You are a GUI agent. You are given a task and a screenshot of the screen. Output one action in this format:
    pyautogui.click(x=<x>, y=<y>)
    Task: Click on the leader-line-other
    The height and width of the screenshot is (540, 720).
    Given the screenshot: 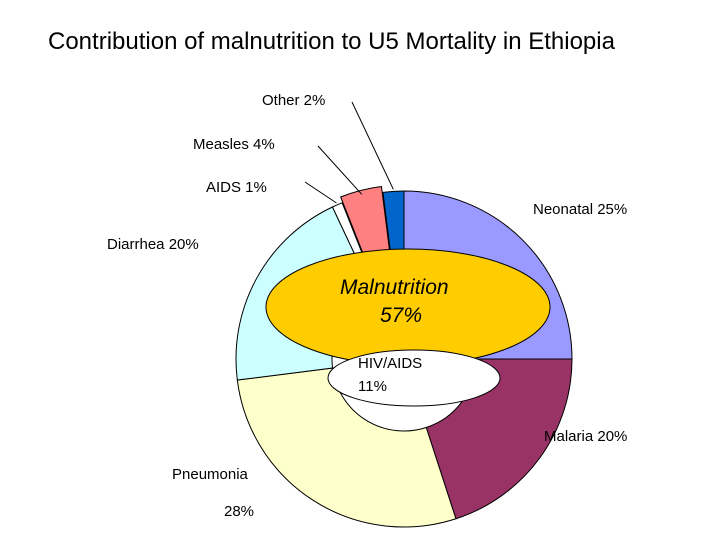 What is the action you would take?
    pyautogui.click(x=372, y=145)
    